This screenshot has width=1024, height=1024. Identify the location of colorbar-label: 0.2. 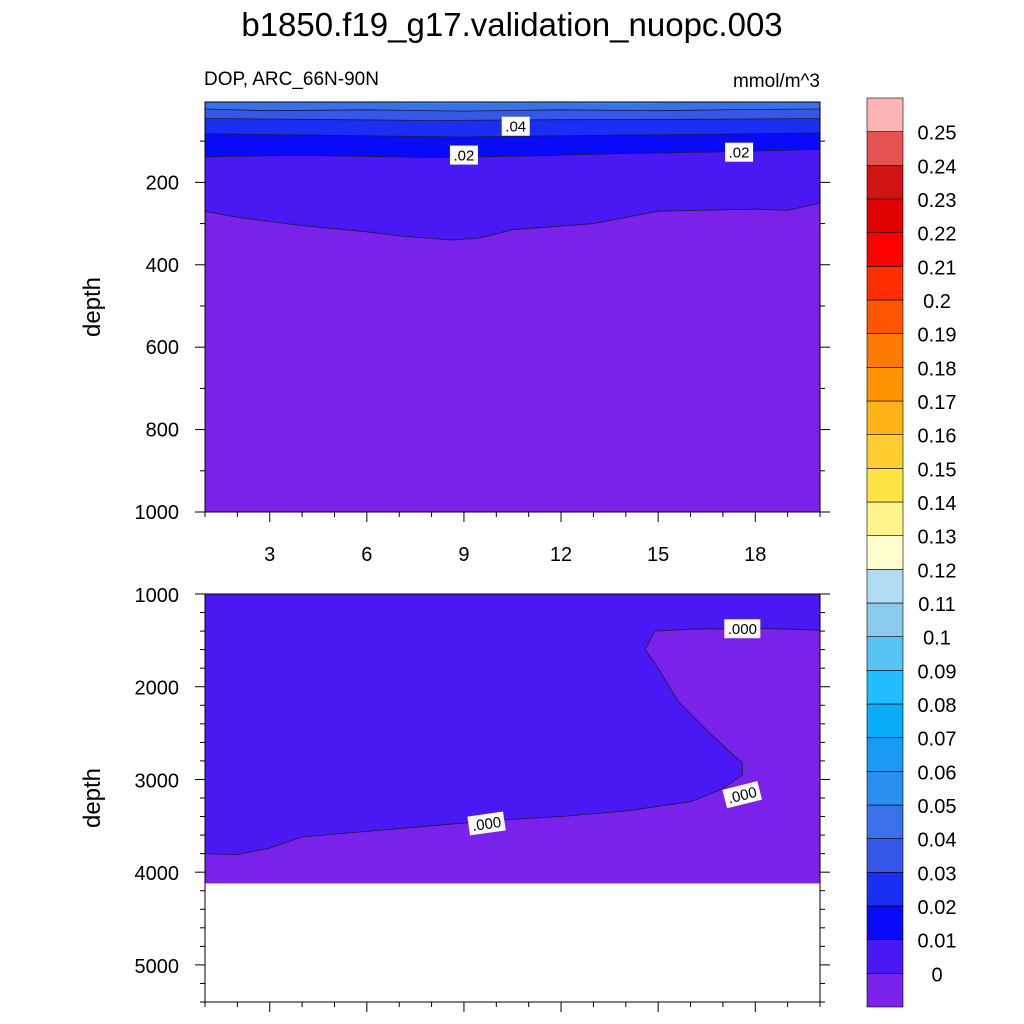
(937, 302).